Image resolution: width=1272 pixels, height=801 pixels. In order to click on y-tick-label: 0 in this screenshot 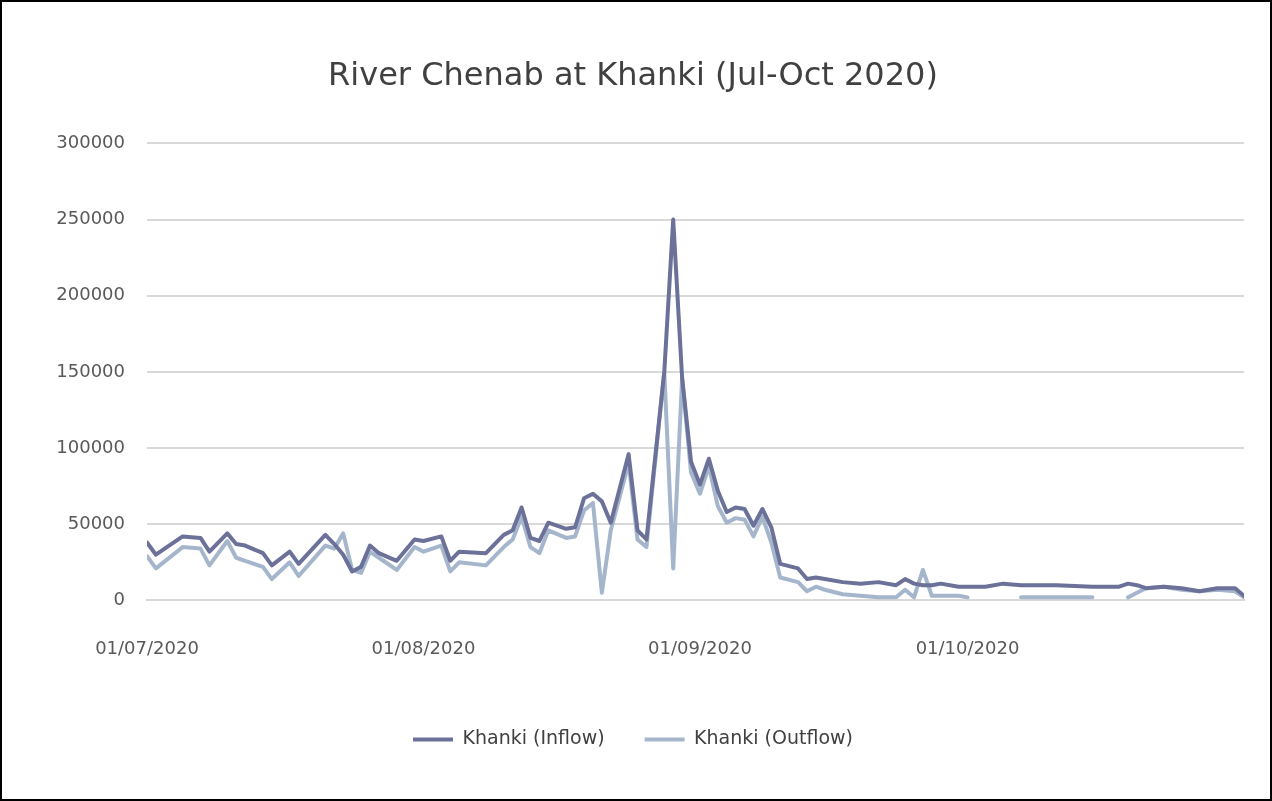, I will do `click(119, 599)`.